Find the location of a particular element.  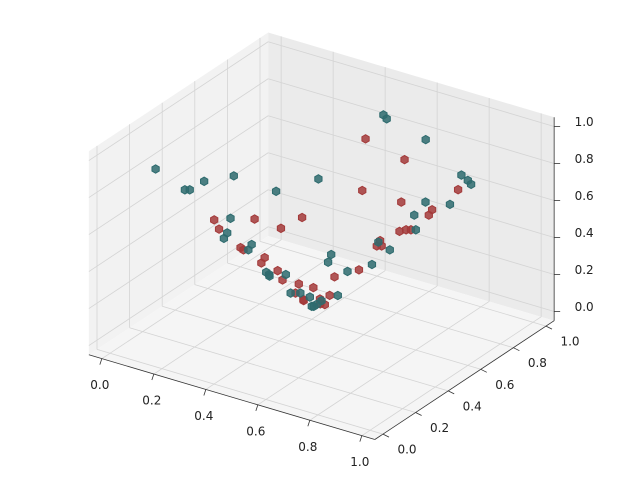

z-tick-label: 0.6 is located at coordinates (584, 196).